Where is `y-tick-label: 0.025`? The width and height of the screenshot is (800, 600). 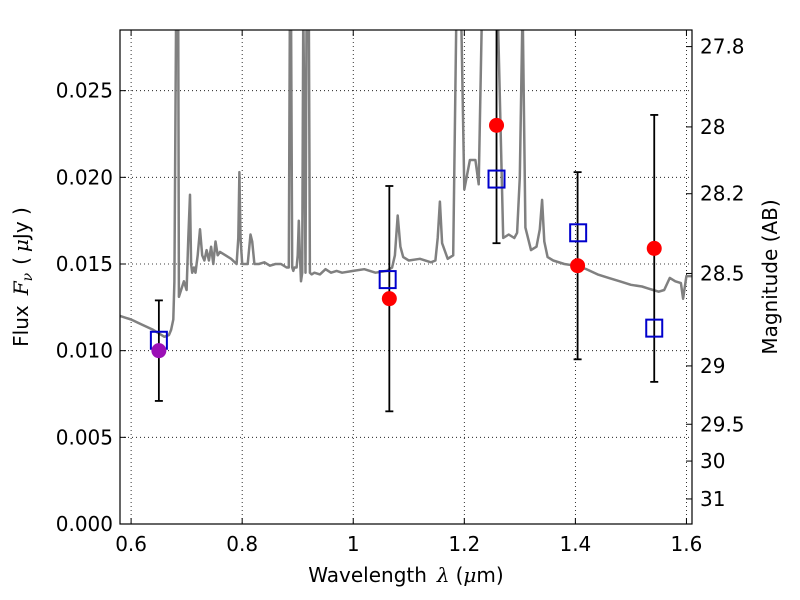 y-tick-label: 0.025 is located at coordinates (84, 91).